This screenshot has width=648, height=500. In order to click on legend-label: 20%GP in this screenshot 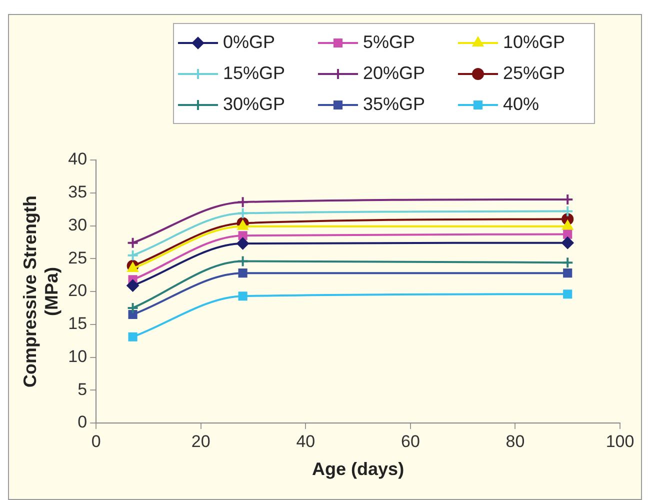, I will do `click(394, 73)`.